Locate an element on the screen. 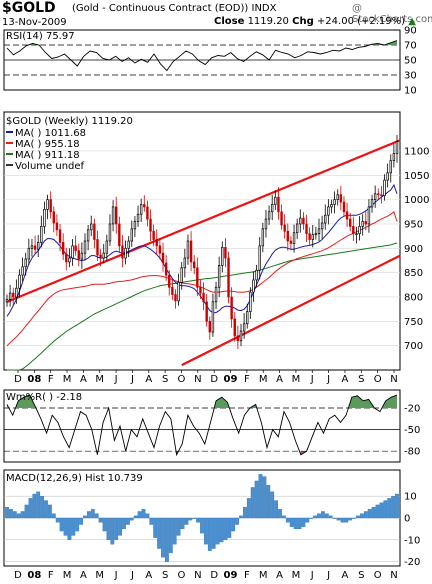  month-label: S is located at coordinates (165, 575).